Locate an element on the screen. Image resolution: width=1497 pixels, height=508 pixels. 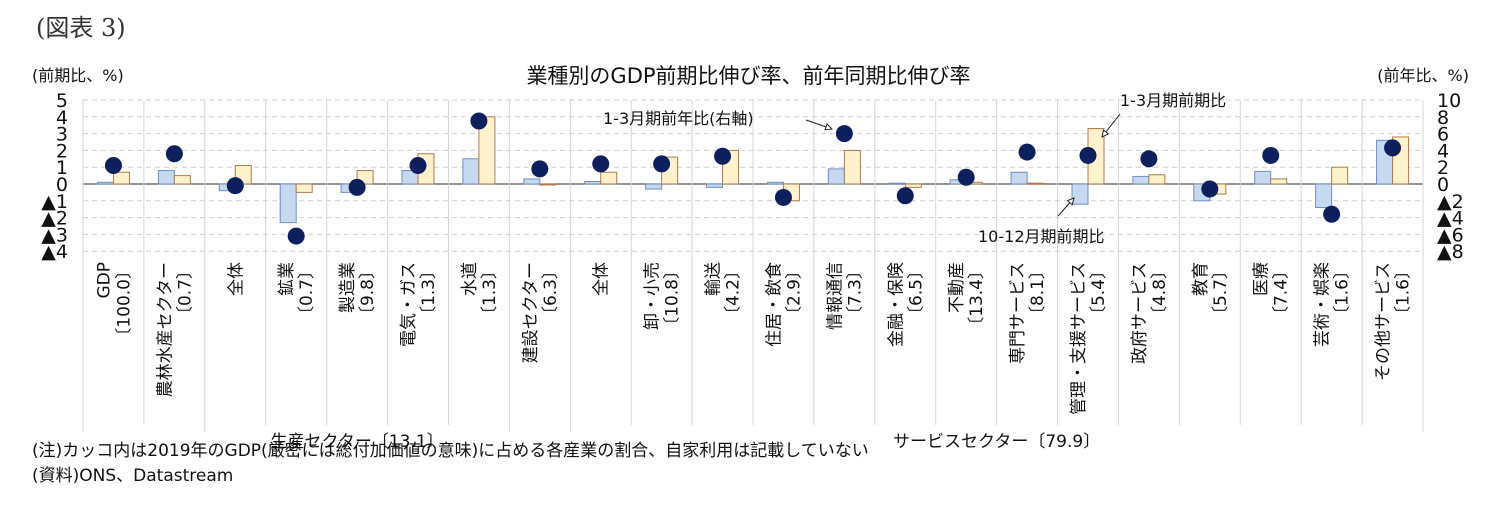
category-label: GDP is located at coordinates (104, 280).